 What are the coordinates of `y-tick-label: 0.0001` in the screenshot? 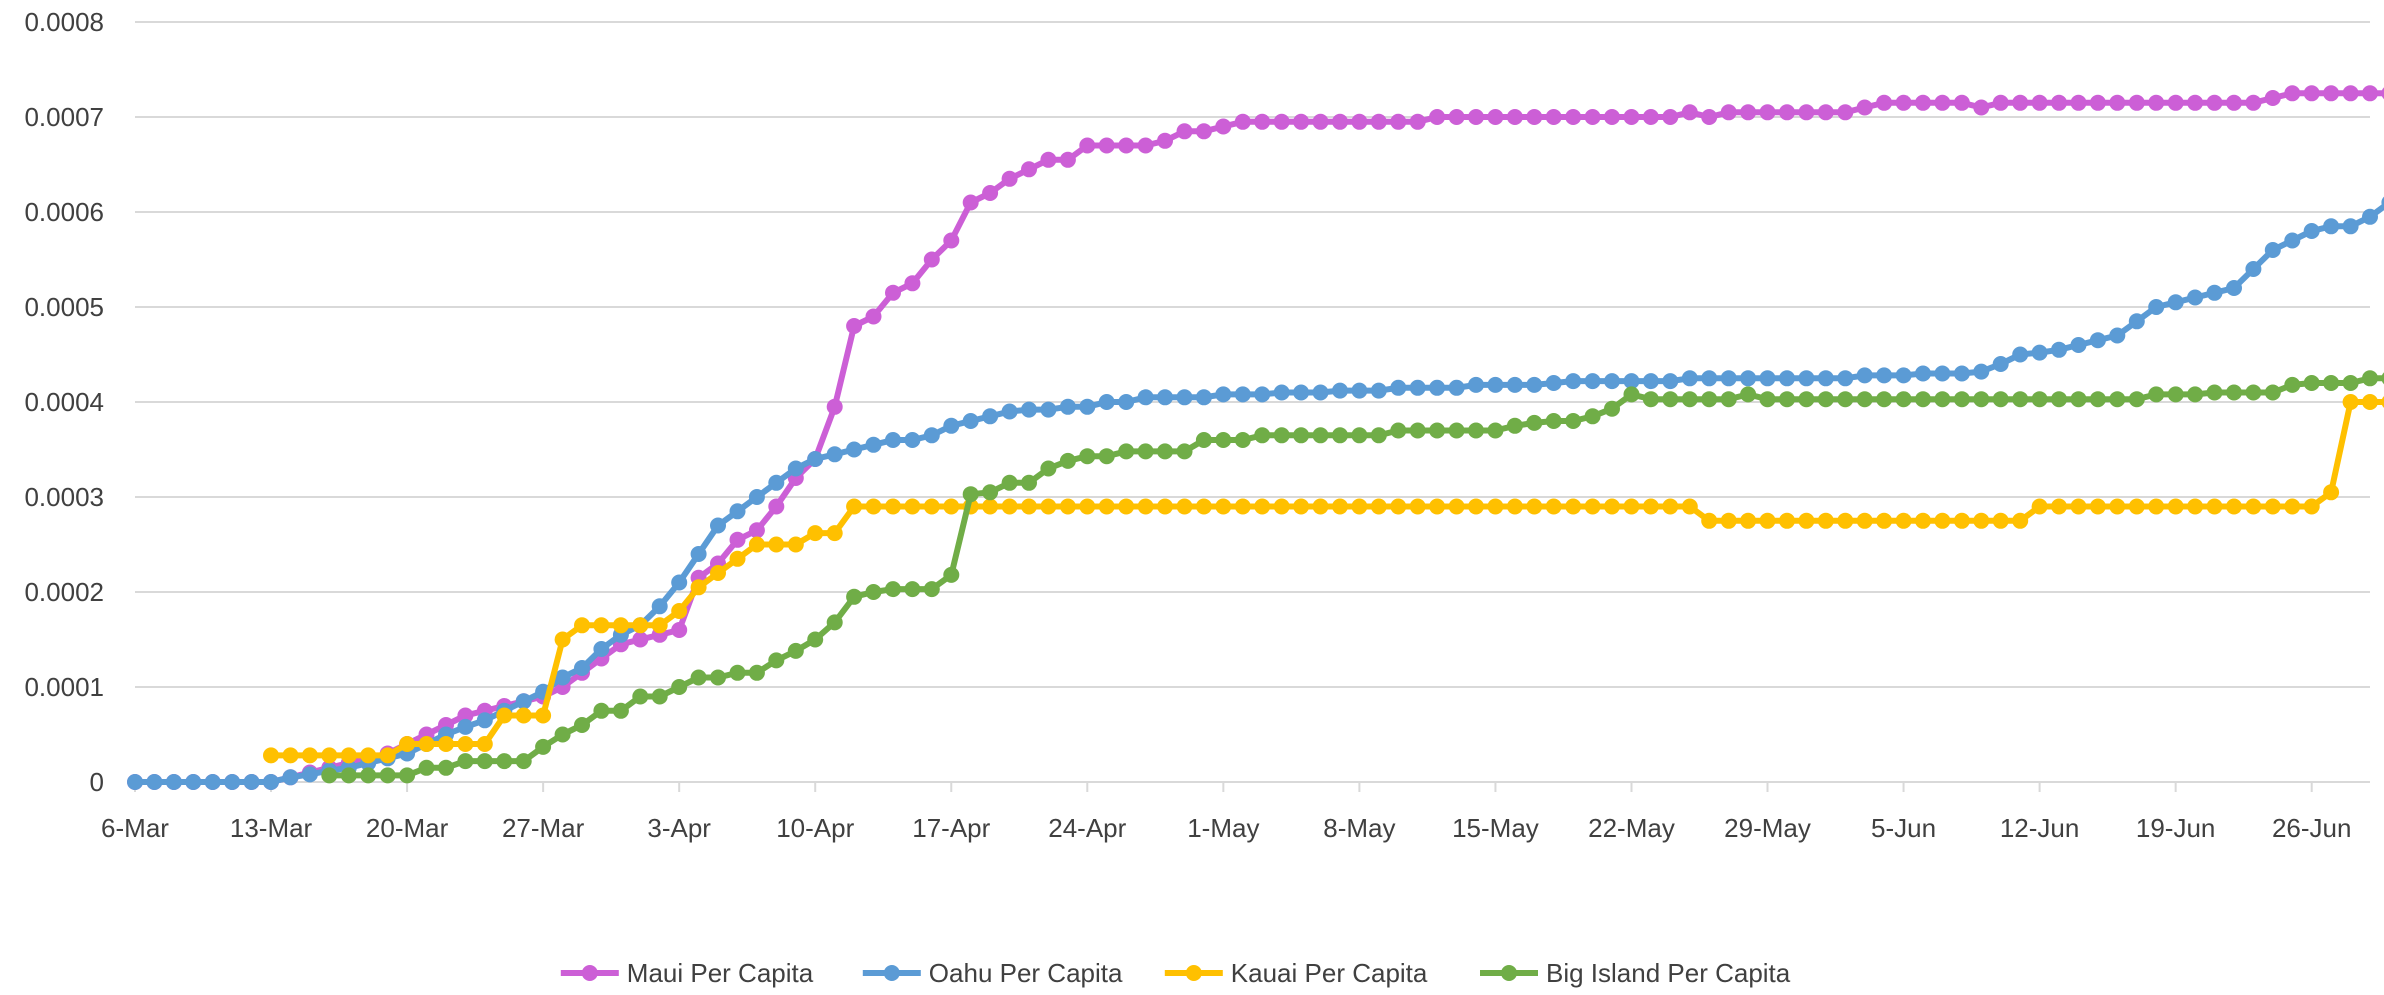 It's located at (64, 687).